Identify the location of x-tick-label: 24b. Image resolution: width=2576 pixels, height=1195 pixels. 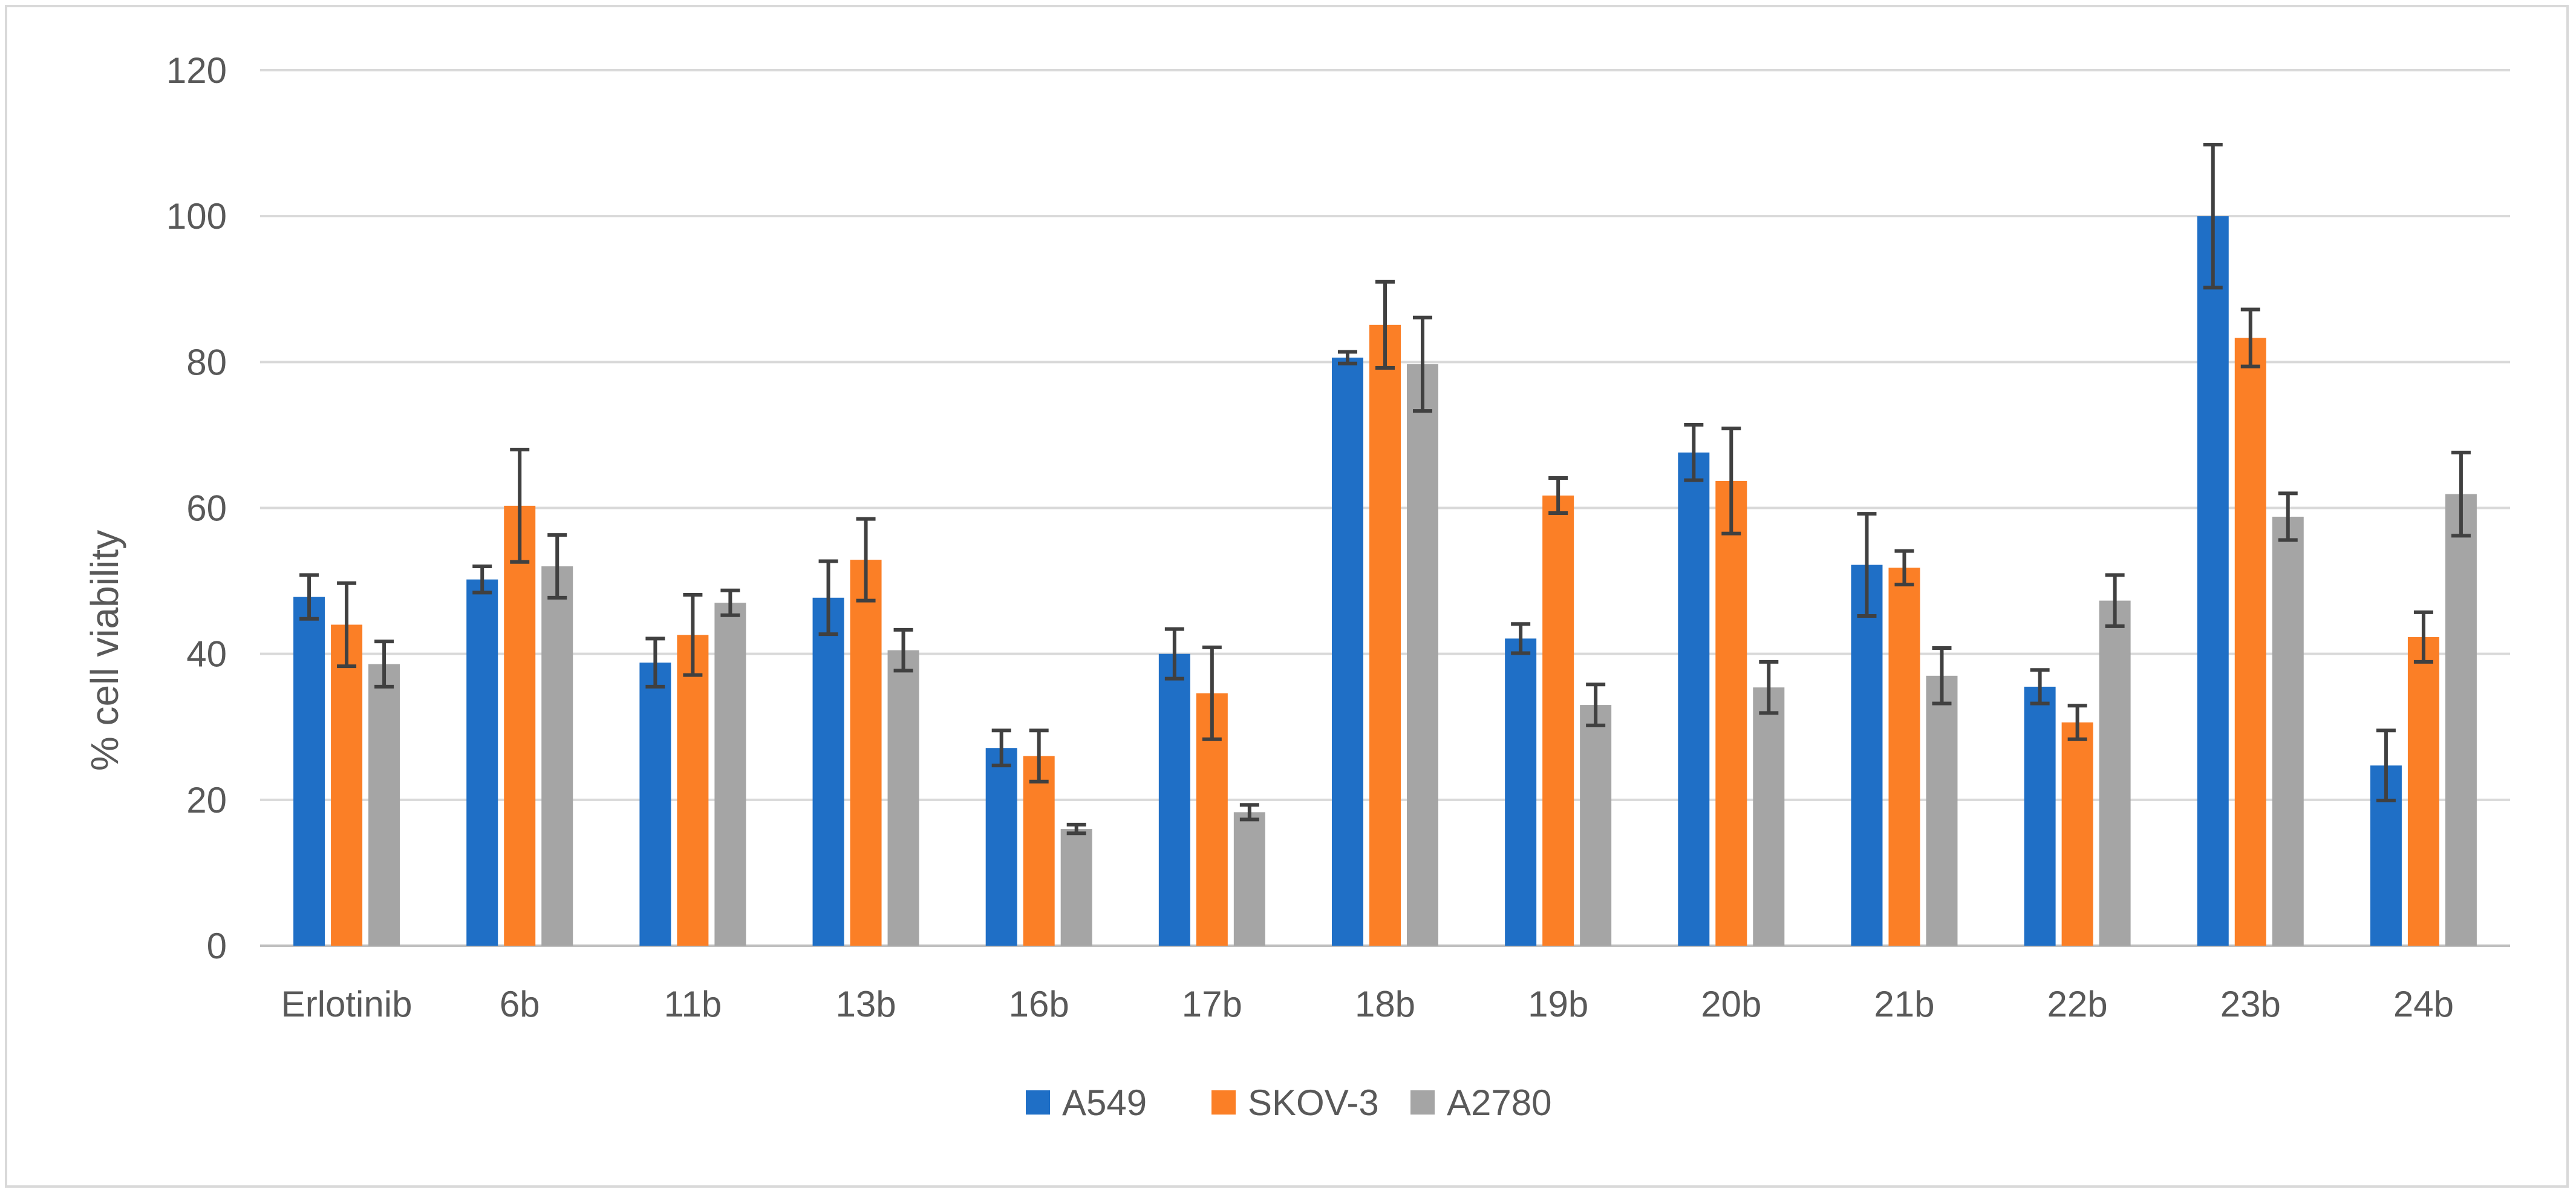
(2423, 1004).